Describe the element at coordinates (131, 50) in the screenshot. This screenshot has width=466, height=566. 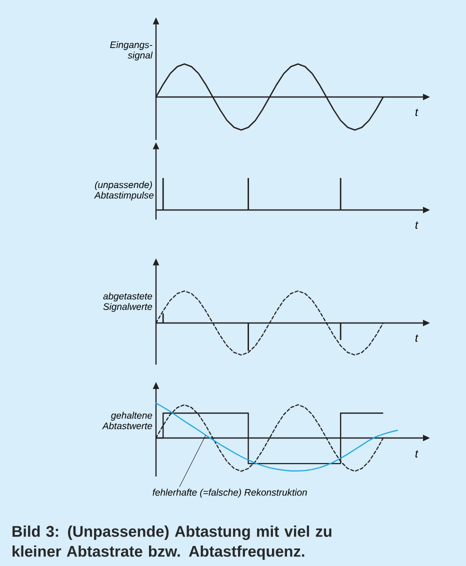
I see `y-axis-title: Eingangs-signal` at that location.